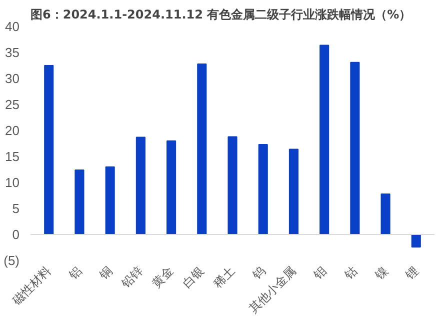 The width and height of the screenshot is (439, 323). What do you see at coordinates (258, 273) in the screenshot?
I see `x-tick-label: 钨` at bounding box center [258, 273].